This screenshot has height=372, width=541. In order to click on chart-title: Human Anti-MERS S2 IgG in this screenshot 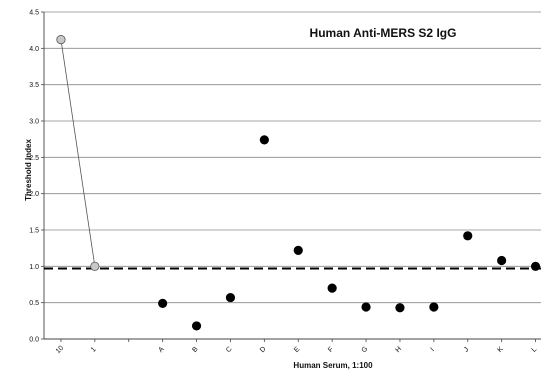, I will do `click(383, 33)`.